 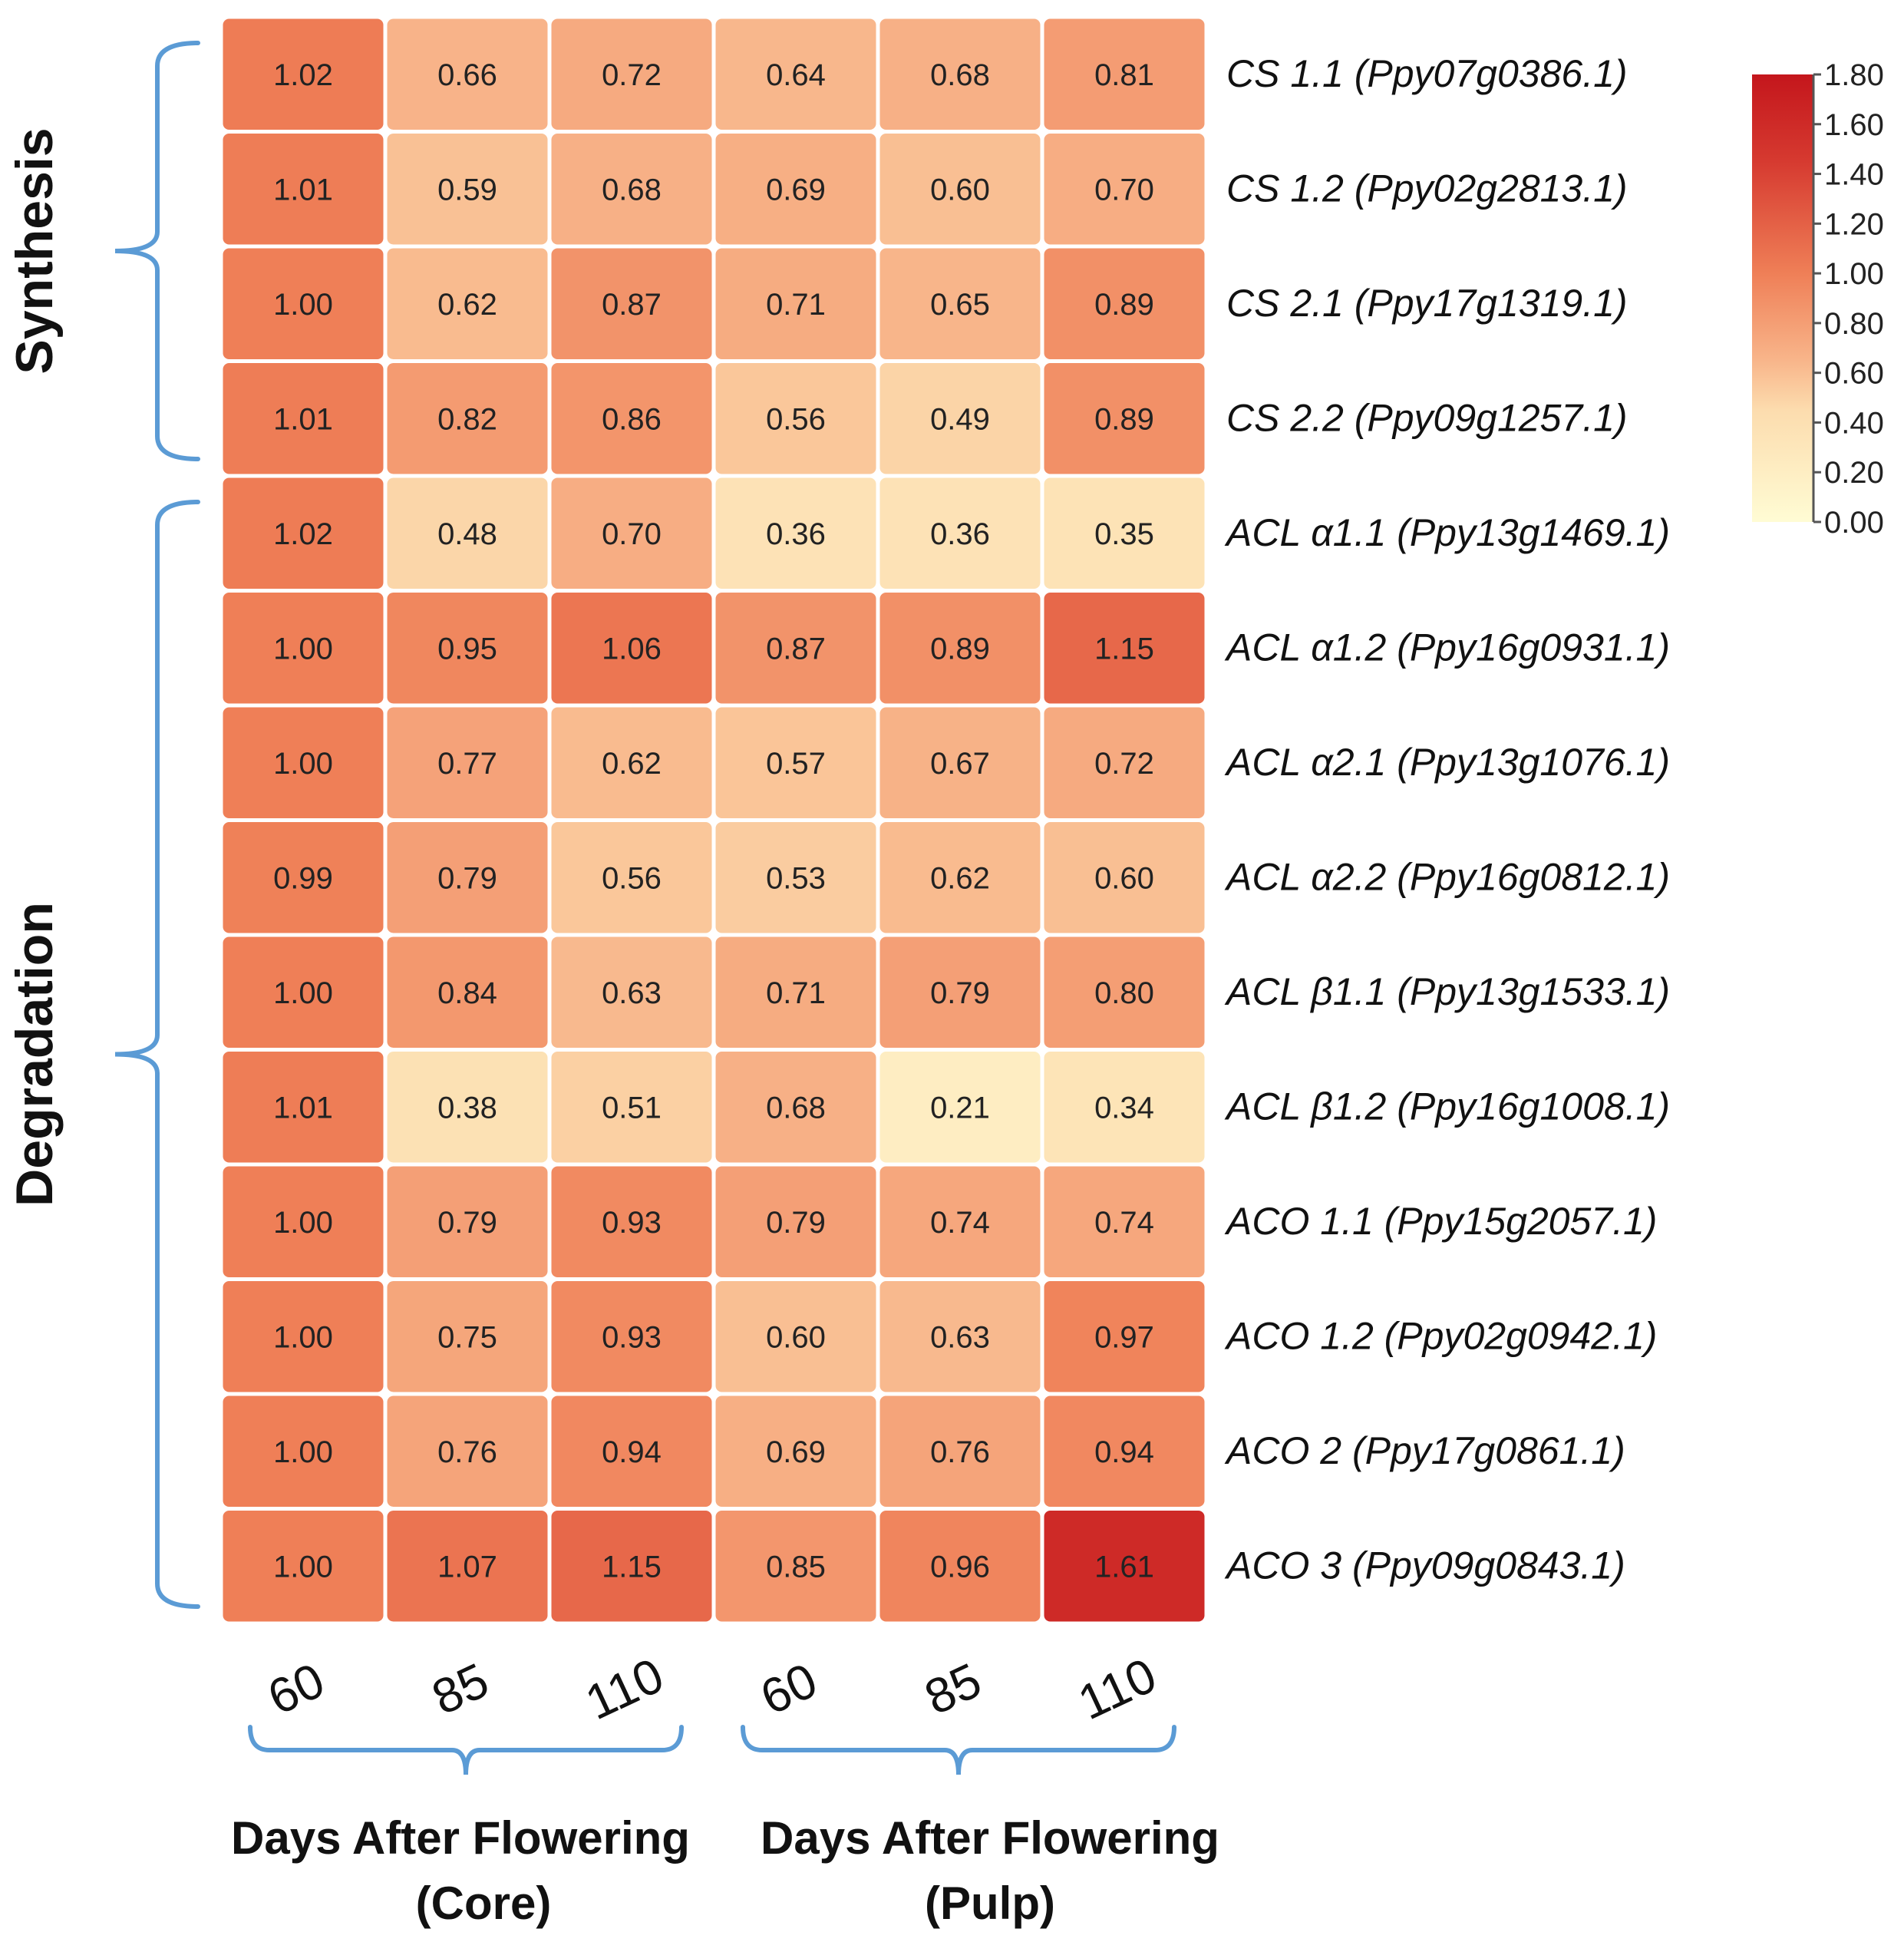 What do you see at coordinates (467, 764) in the screenshot?
I see `cell-value-label: 0.77` at bounding box center [467, 764].